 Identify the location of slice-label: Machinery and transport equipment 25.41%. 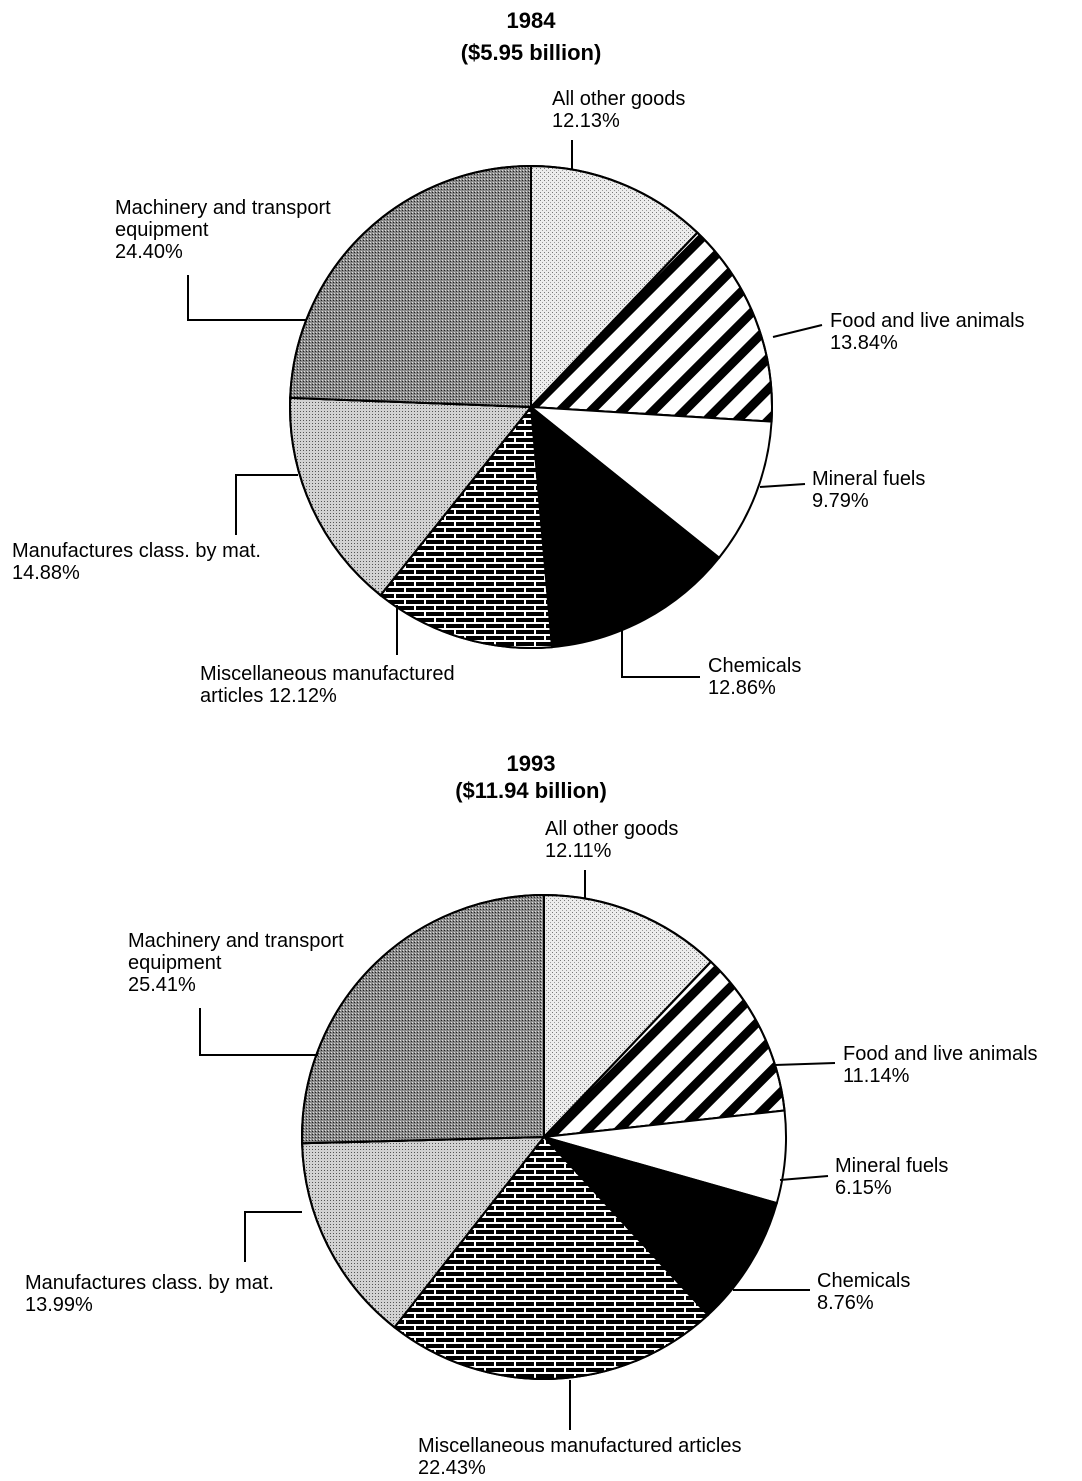
(265, 963).